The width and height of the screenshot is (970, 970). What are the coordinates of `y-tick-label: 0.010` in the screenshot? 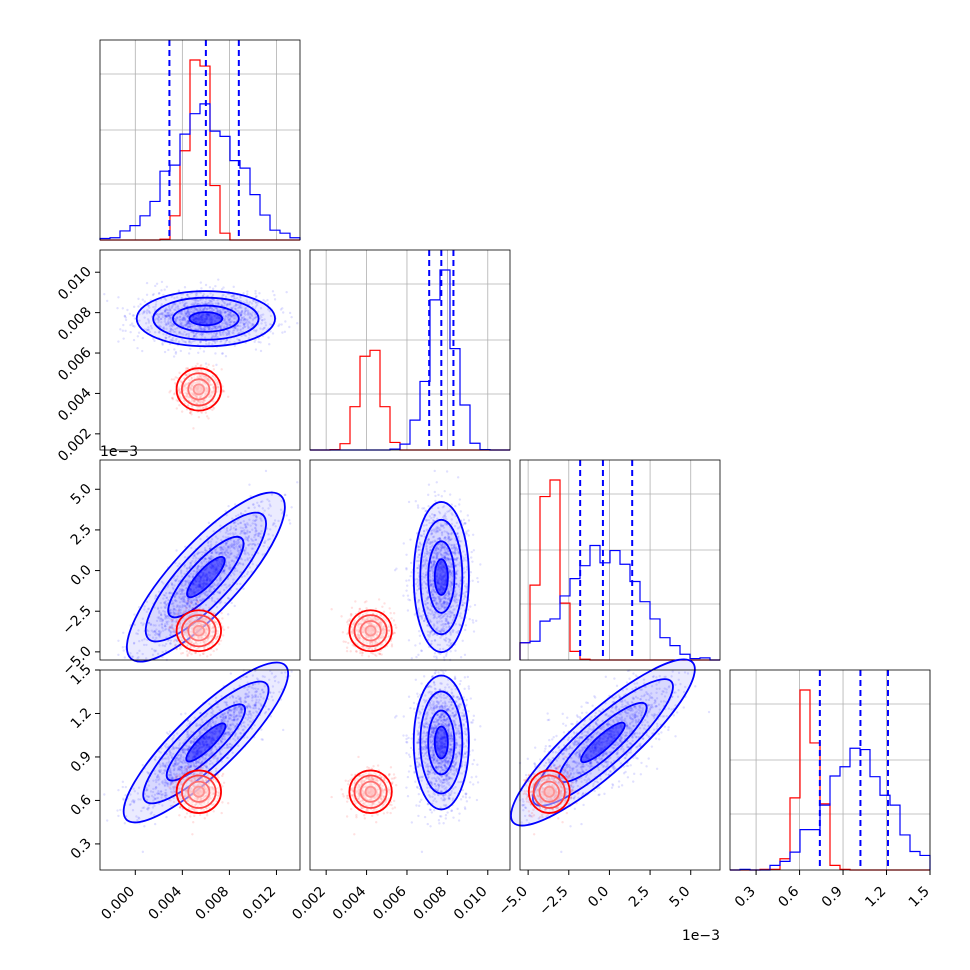 It's located at (75, 284).